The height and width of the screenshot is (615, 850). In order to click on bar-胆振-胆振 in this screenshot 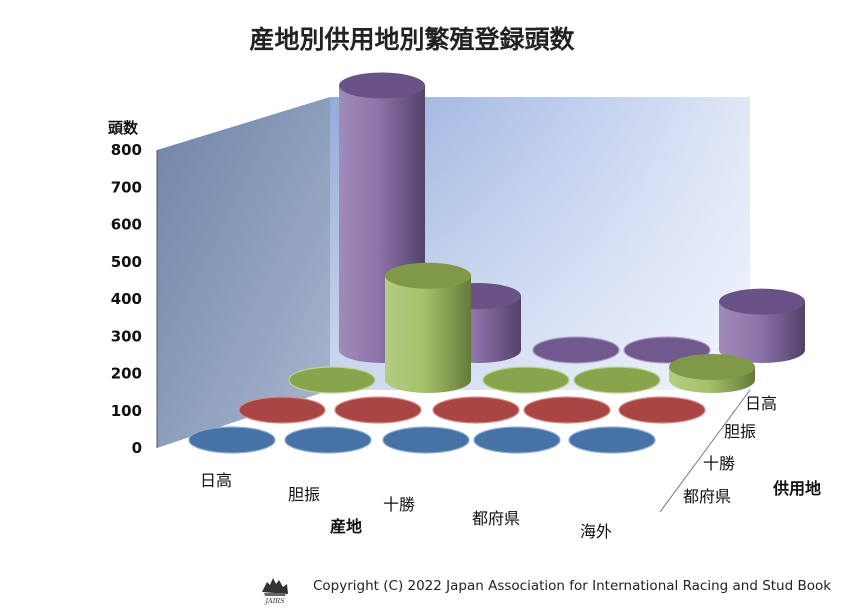, I will do `click(428, 327)`.